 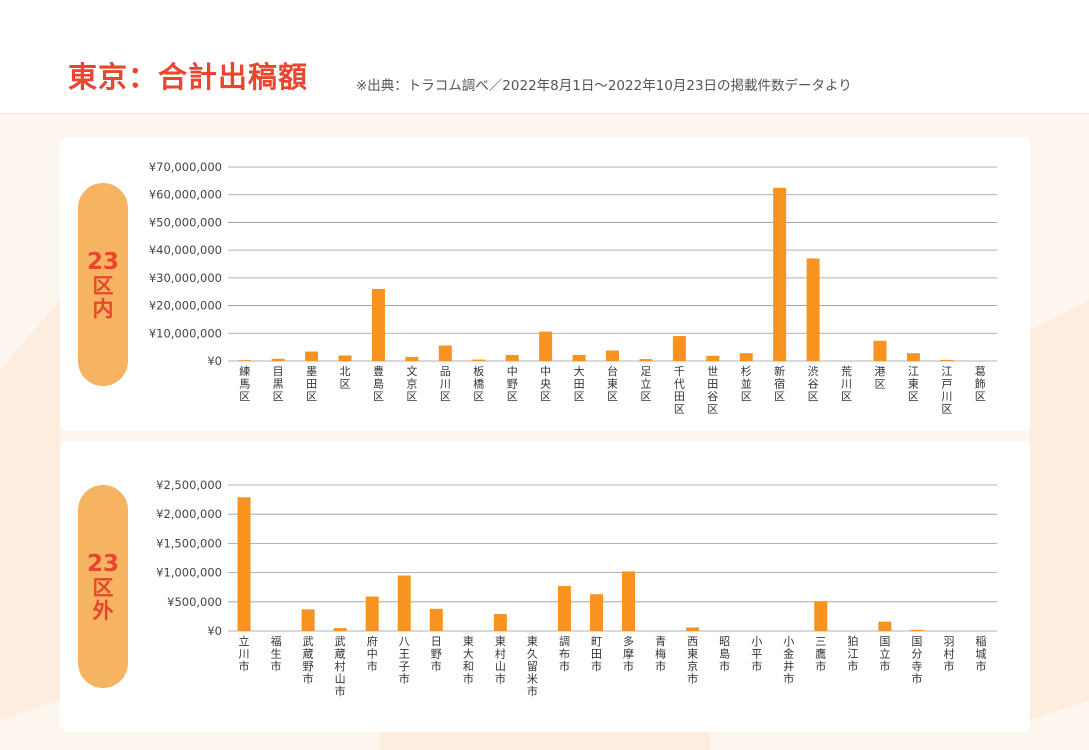 I want to click on y-tick-label: ¥500,000, so click(x=194, y=602).